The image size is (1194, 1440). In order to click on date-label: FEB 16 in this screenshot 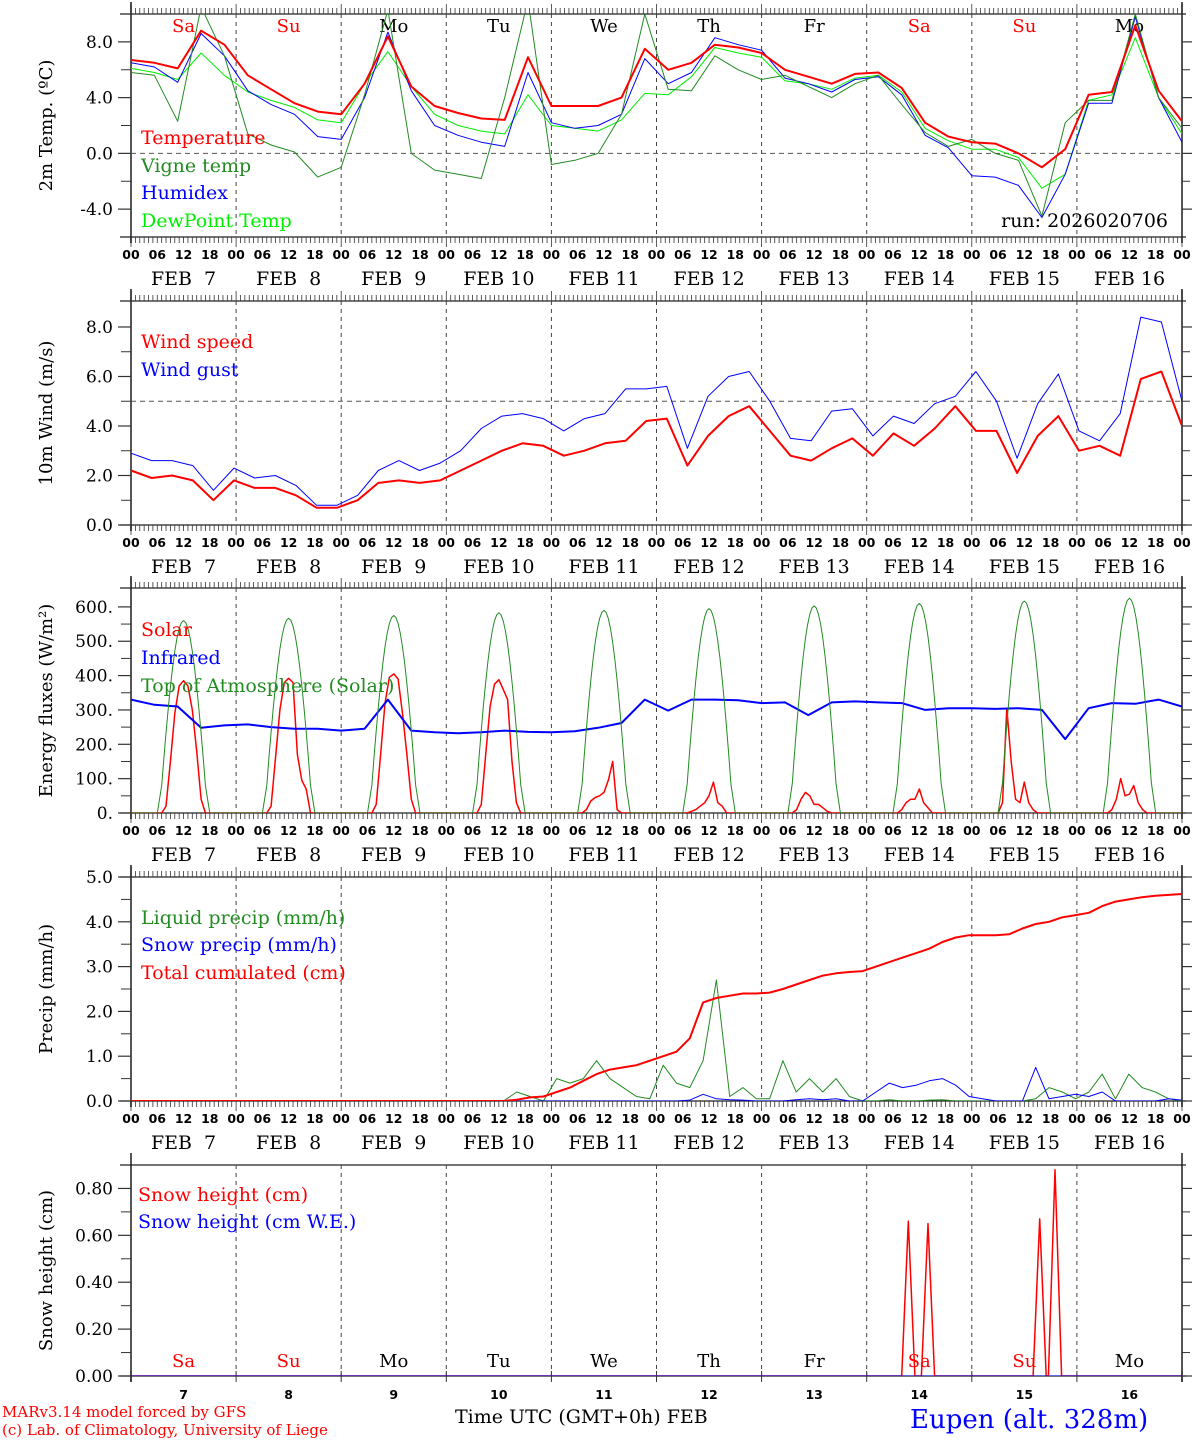, I will do `click(1129, 279)`.